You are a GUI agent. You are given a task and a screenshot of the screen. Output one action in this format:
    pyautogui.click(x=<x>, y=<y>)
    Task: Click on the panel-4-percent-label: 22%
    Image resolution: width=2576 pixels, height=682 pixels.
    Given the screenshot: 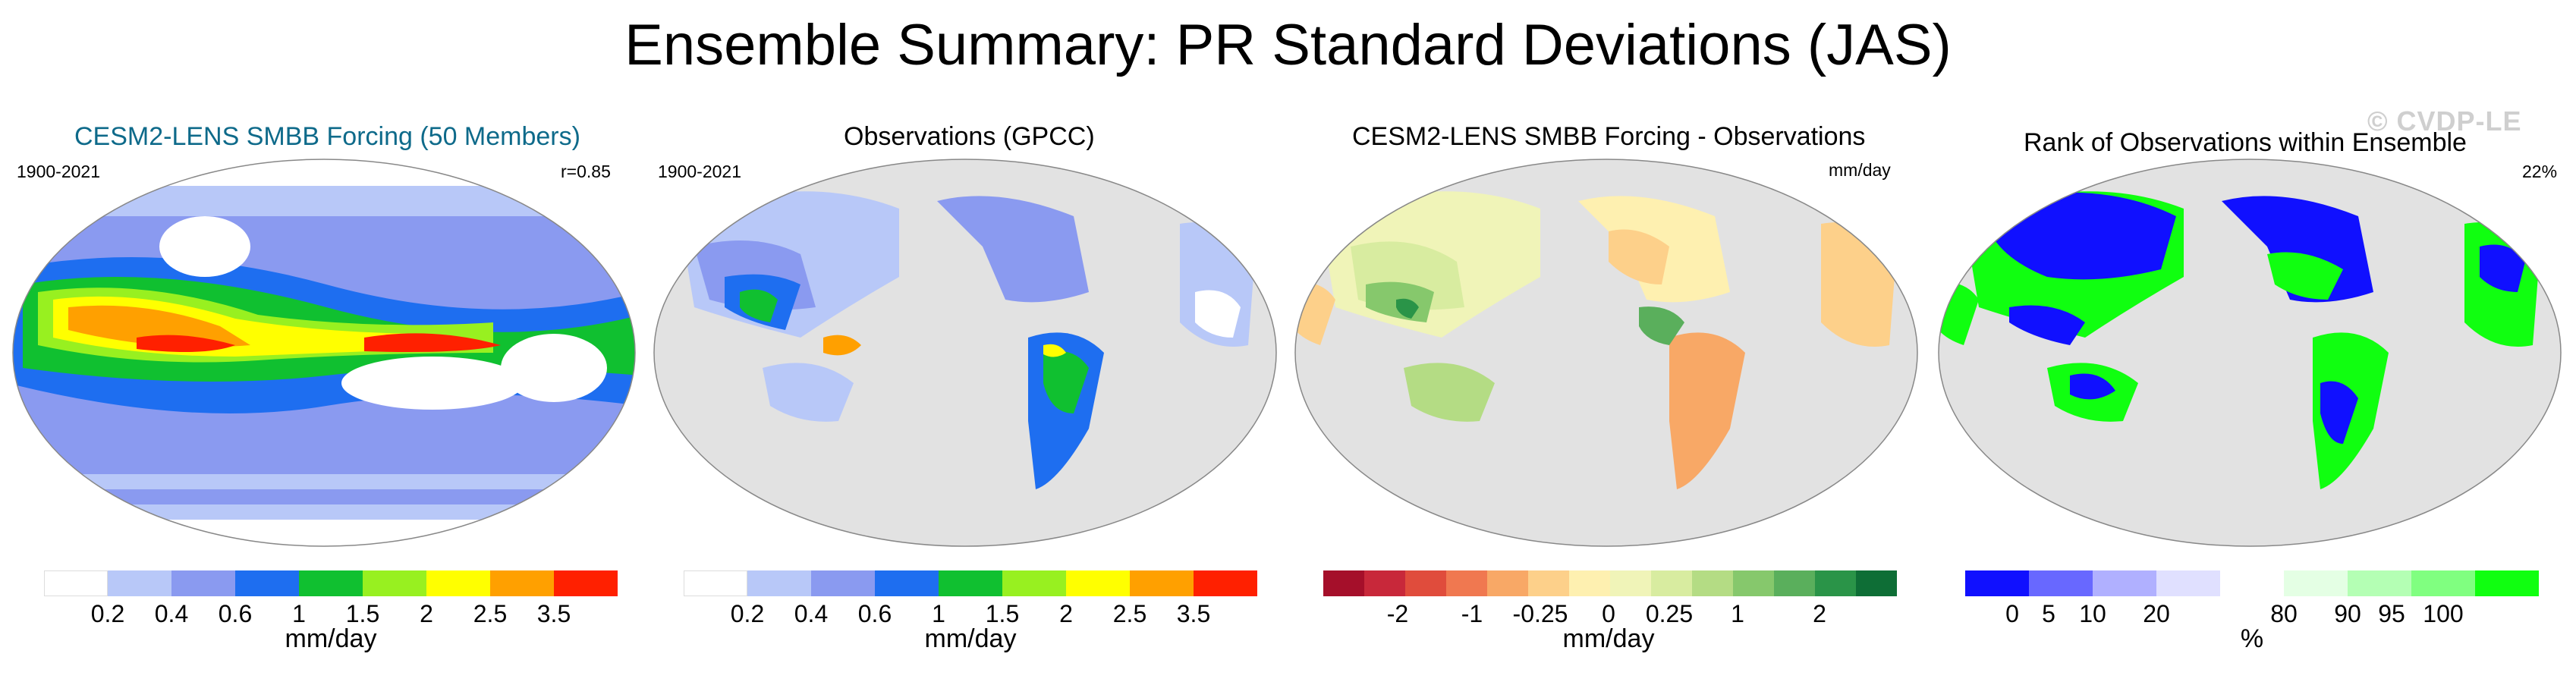 What is the action you would take?
    pyautogui.click(x=2540, y=171)
    